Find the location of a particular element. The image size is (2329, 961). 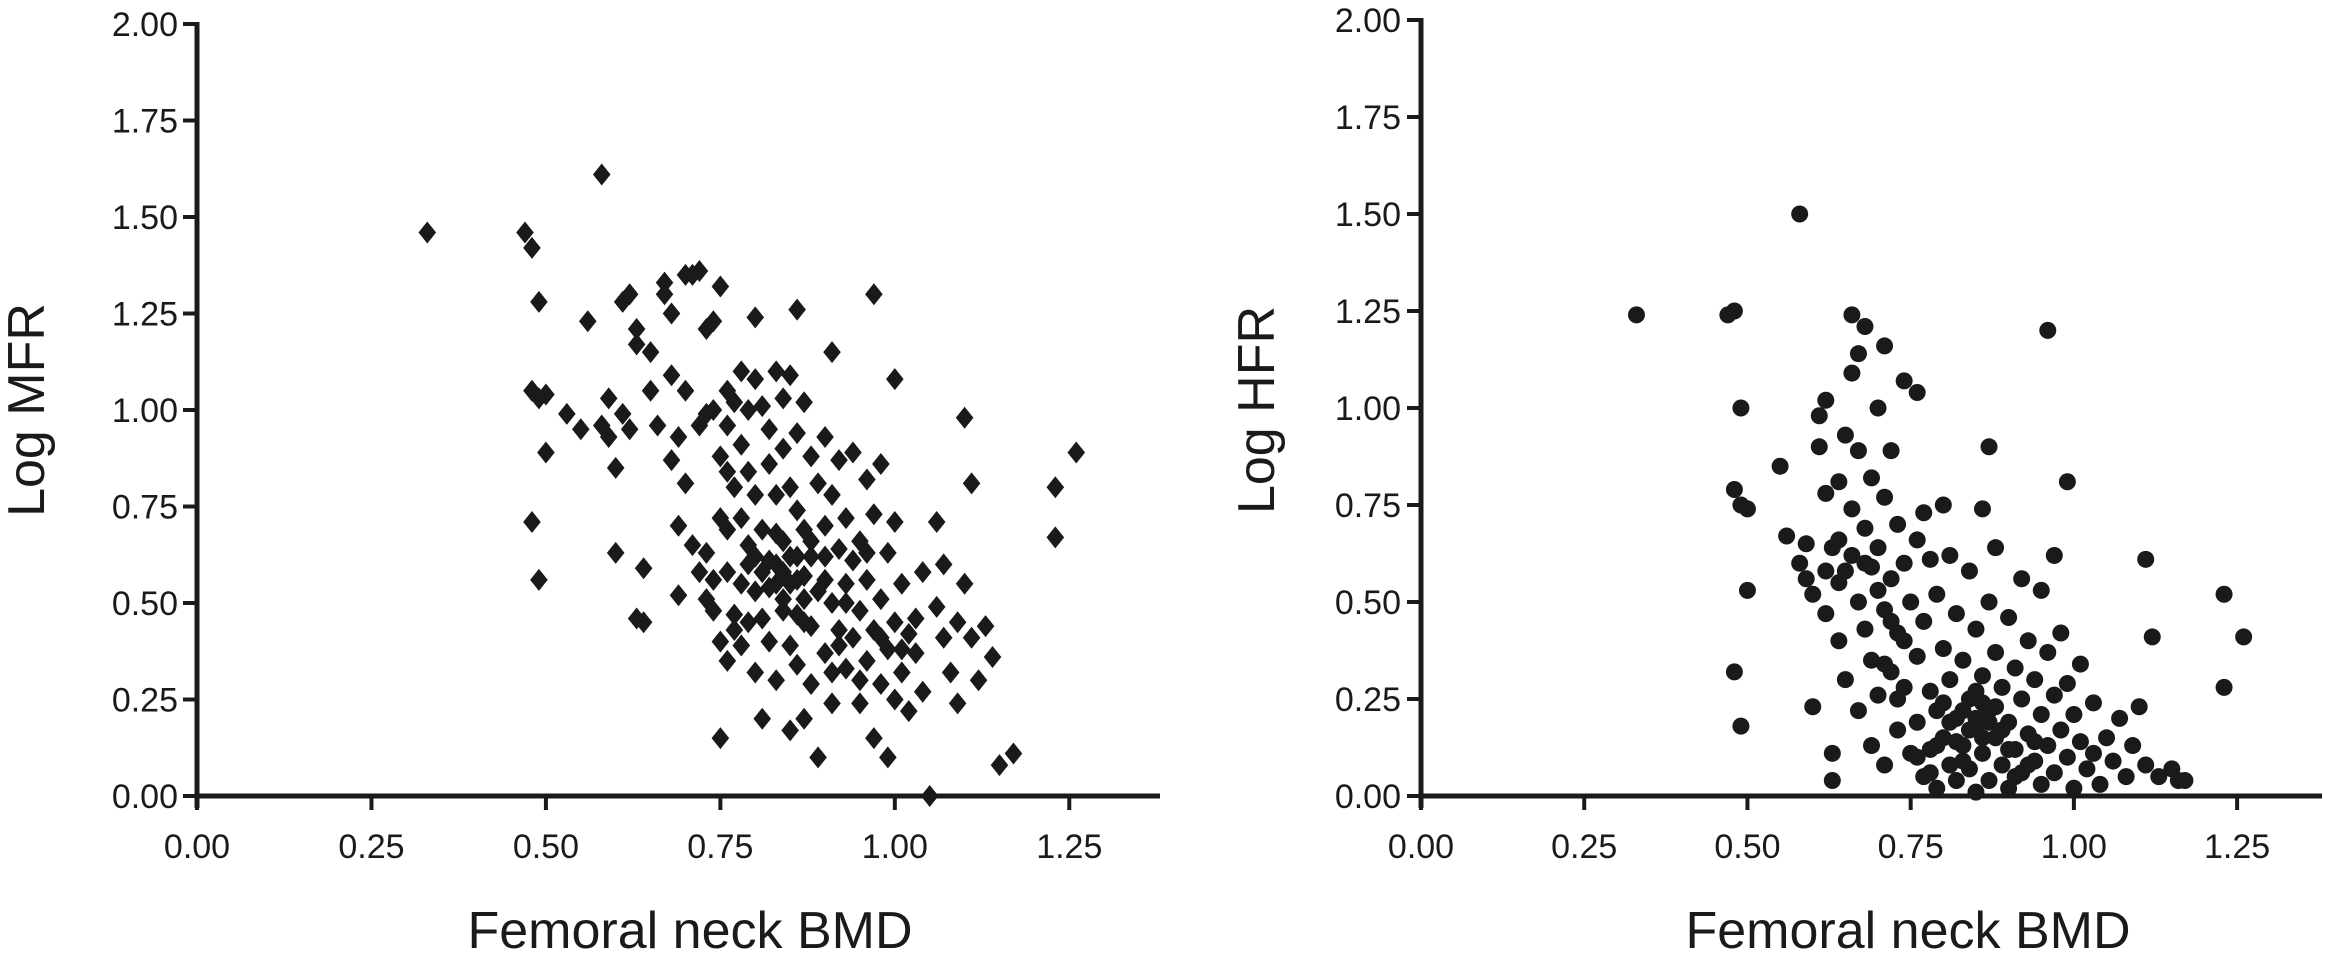

y-axis-title: Log HFR is located at coordinates (1257, 410).